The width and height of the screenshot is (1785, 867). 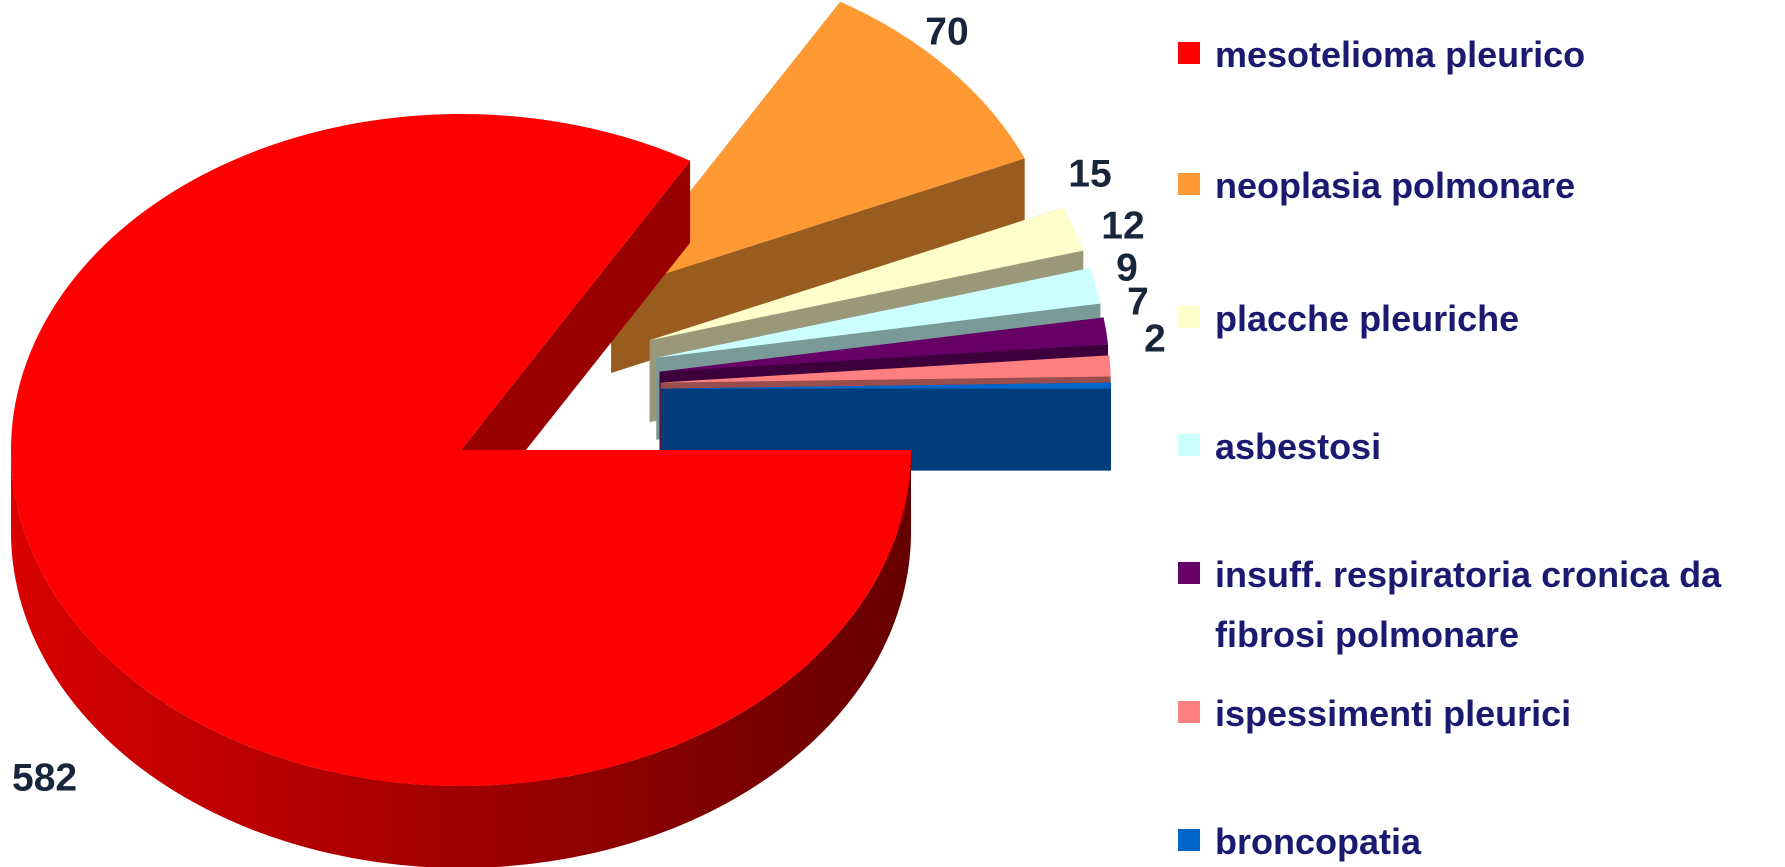 I want to click on legend-label: mesotelioma pleurico, so click(x=1400, y=54).